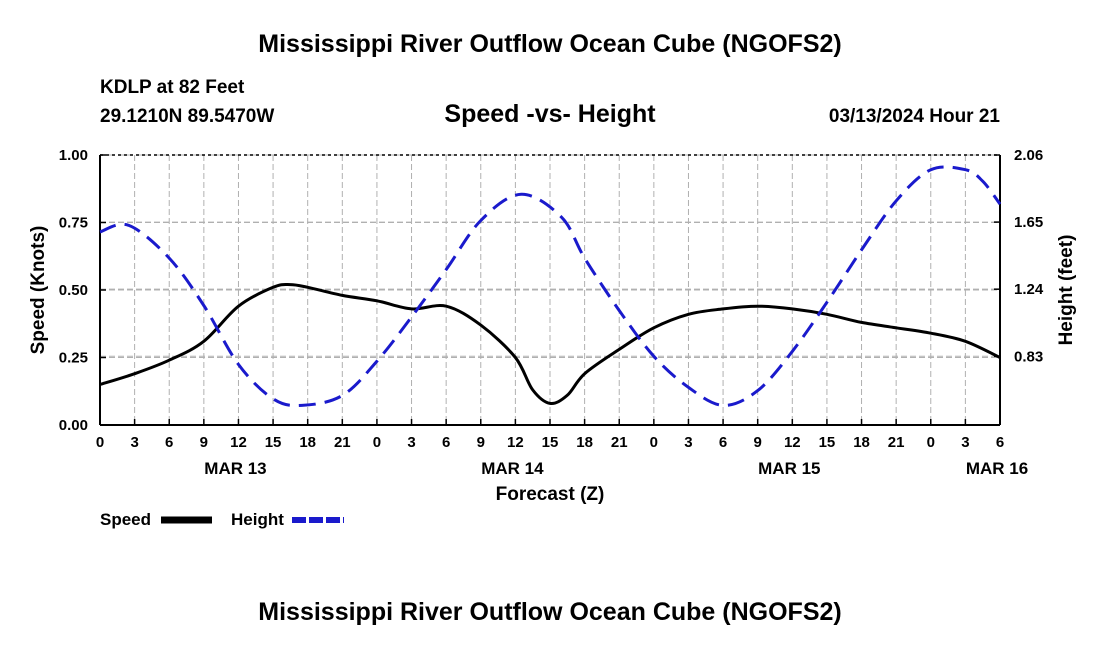 The height and width of the screenshot is (650, 1100). What do you see at coordinates (1028, 222) in the screenshot?
I see `y2-tick-label: 1.65` at bounding box center [1028, 222].